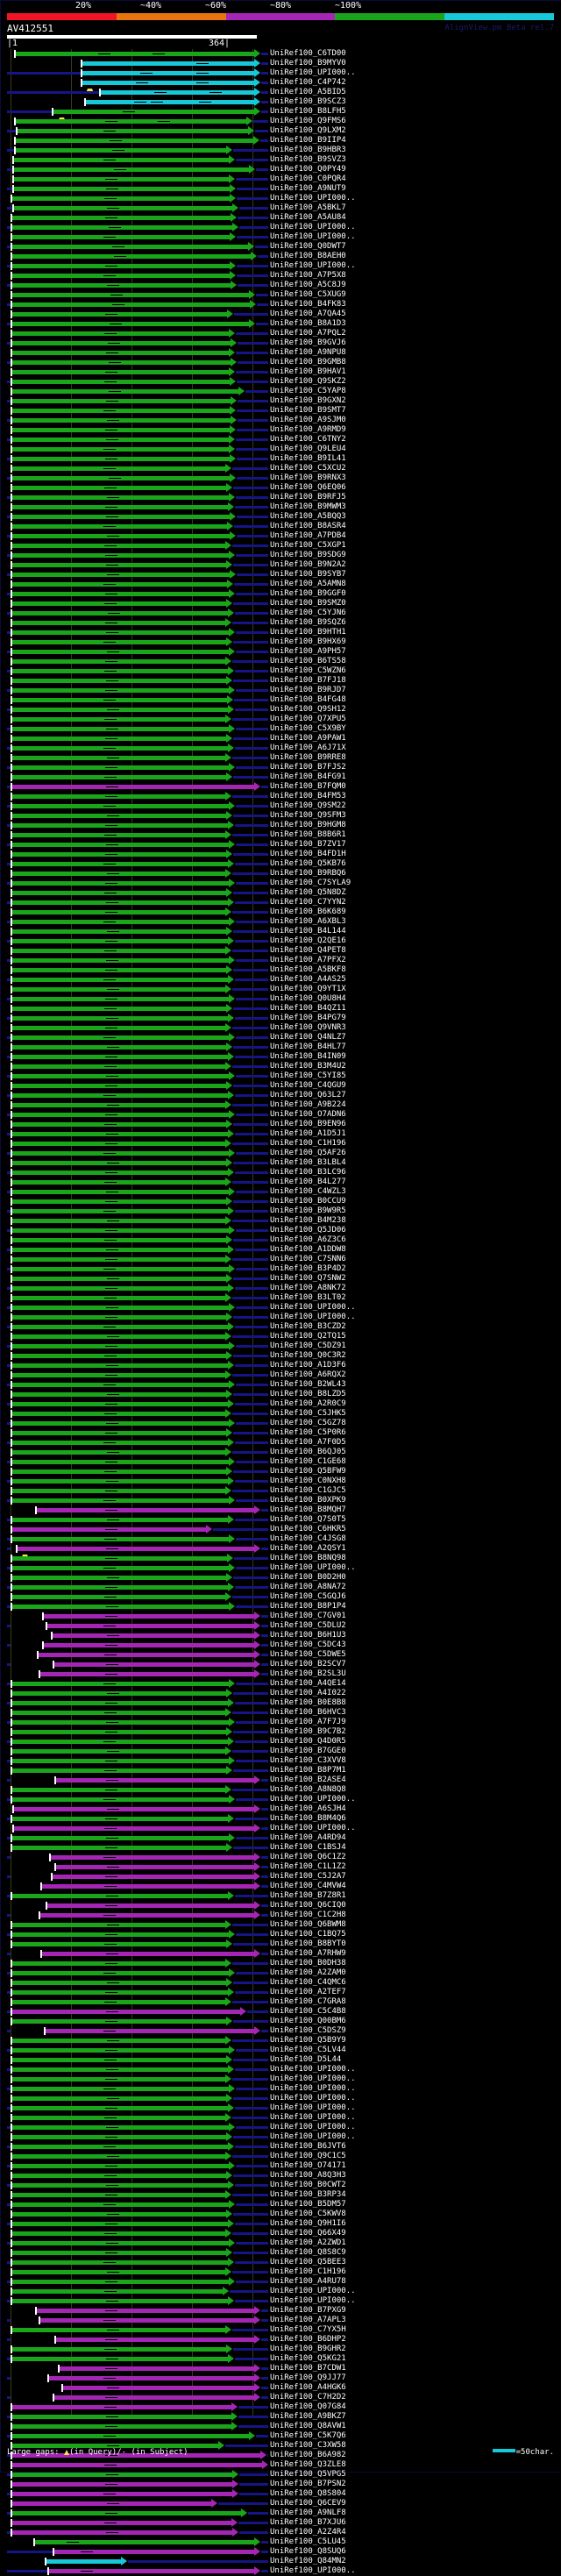  Describe the element at coordinates (308, 1210) in the screenshot. I see `hit-subject-label: UniRef100_B9W9R5` at that location.